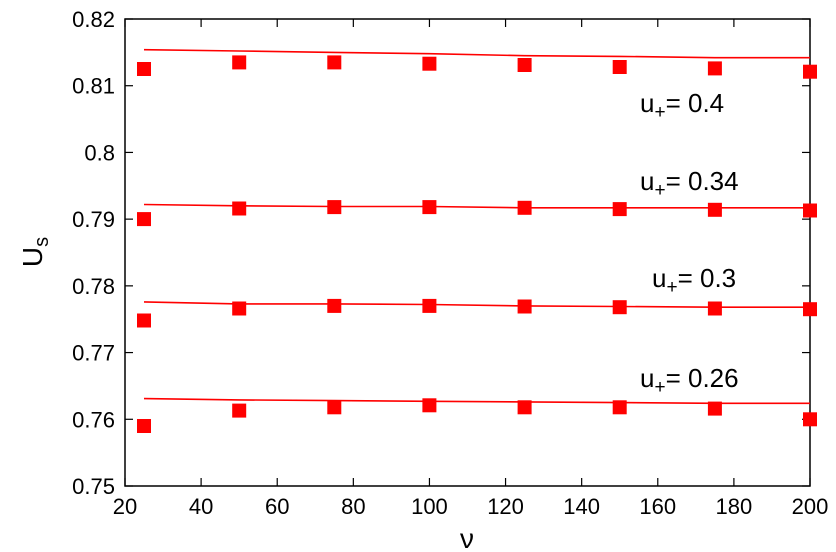 The image size is (836, 552). I want to click on x-tick-label: 20, so click(125, 506).